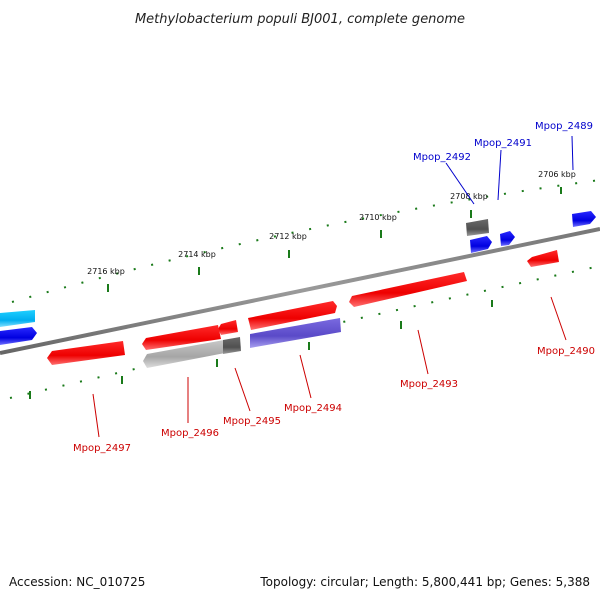 The height and width of the screenshot is (600, 600). Describe the element at coordinates (566, 351) in the screenshot. I see `gene-label: Mpop_2490` at that location.